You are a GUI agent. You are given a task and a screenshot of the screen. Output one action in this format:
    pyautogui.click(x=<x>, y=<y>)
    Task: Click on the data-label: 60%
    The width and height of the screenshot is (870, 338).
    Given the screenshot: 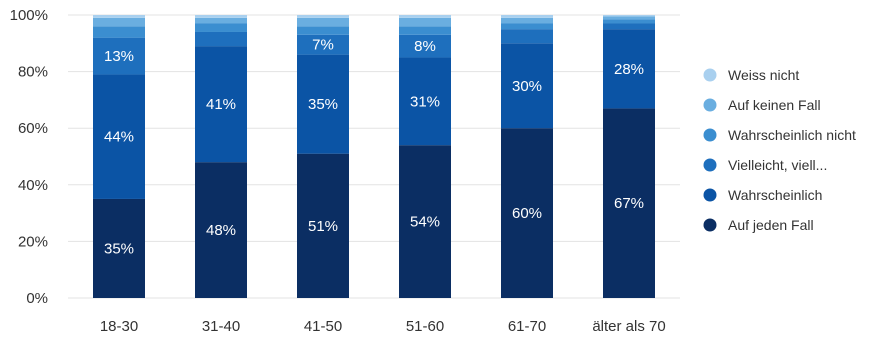 What is the action you would take?
    pyautogui.click(x=527, y=213)
    